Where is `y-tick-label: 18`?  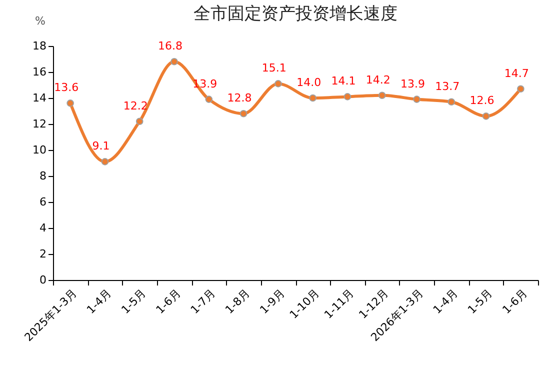 y-tick-label: 18 is located at coordinates (39, 46).